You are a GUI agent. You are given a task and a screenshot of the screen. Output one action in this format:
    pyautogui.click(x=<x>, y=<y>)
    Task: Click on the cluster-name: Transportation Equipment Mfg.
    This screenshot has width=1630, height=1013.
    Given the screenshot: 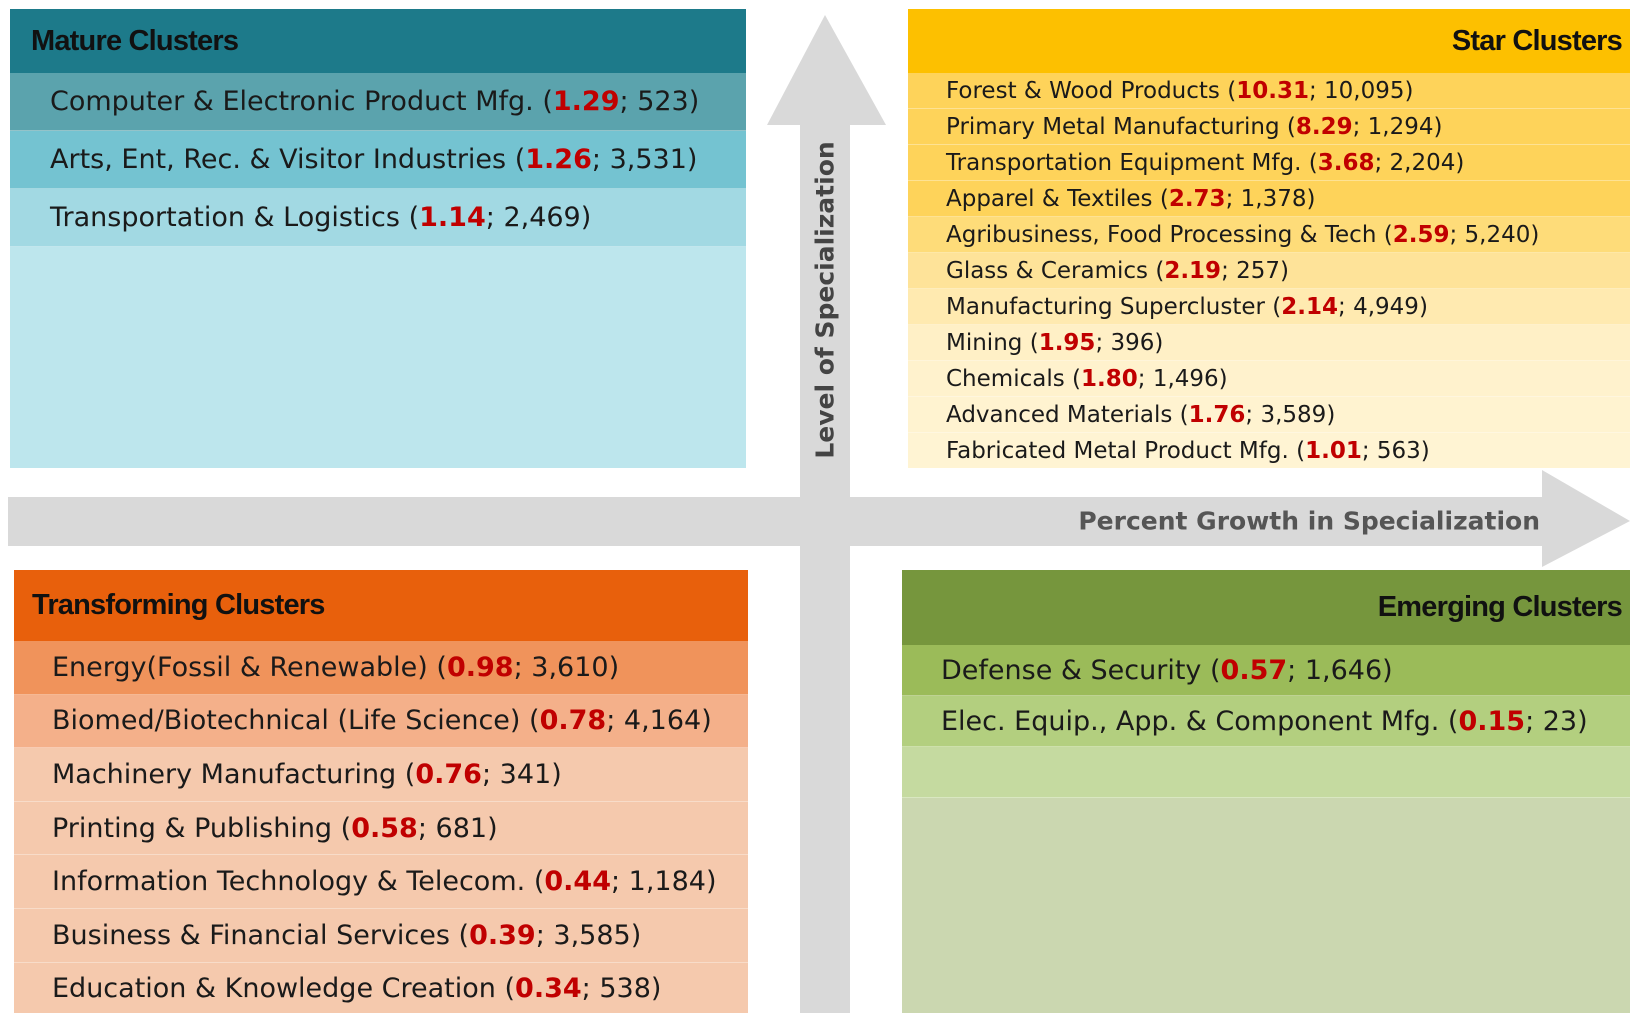 What is the action you would take?
    pyautogui.click(x=1124, y=162)
    